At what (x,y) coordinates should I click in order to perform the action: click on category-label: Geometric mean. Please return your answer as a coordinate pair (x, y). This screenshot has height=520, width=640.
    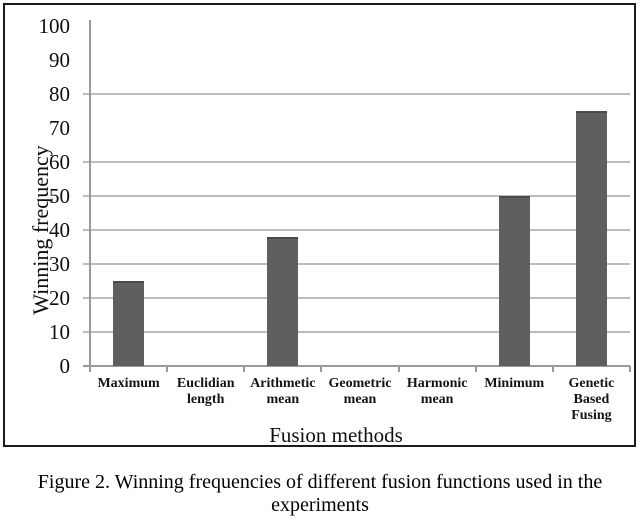
    Looking at the image, I should click on (360, 392).